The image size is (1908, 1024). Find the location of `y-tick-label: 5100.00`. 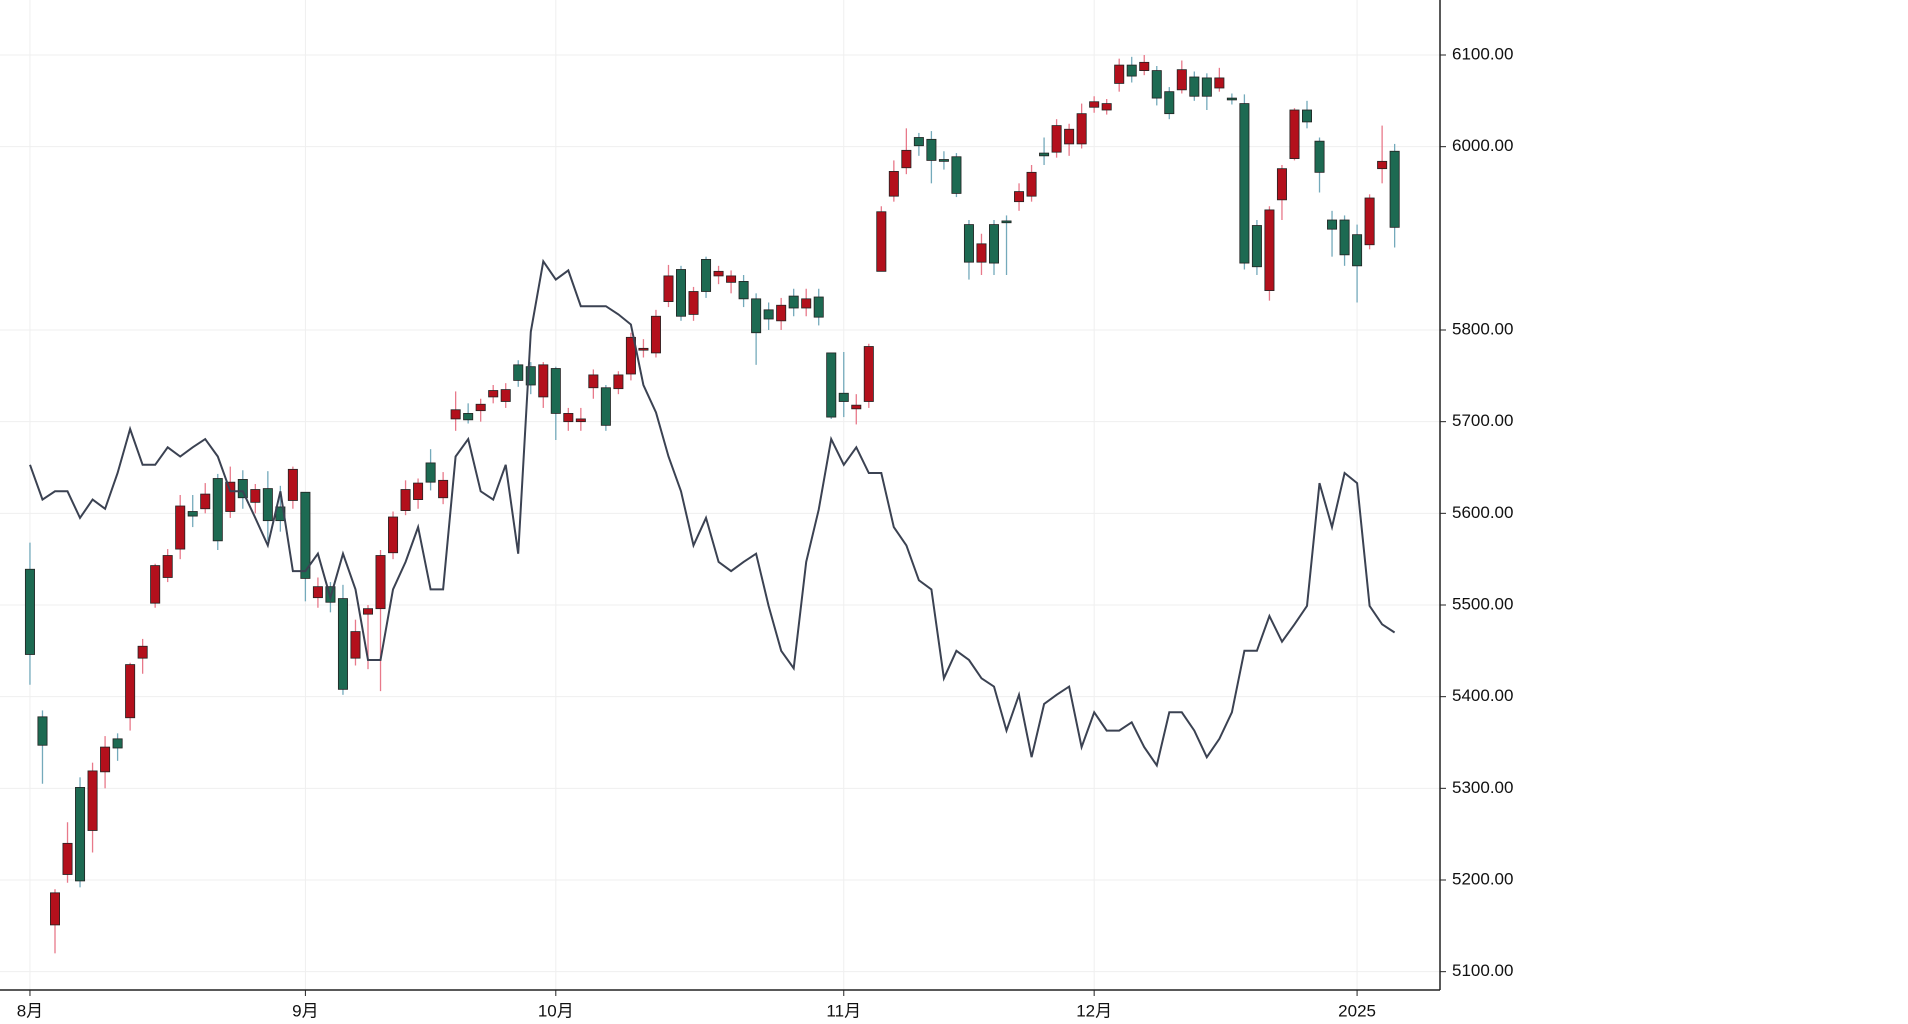

y-tick-label: 5100.00 is located at coordinates (1482, 970).